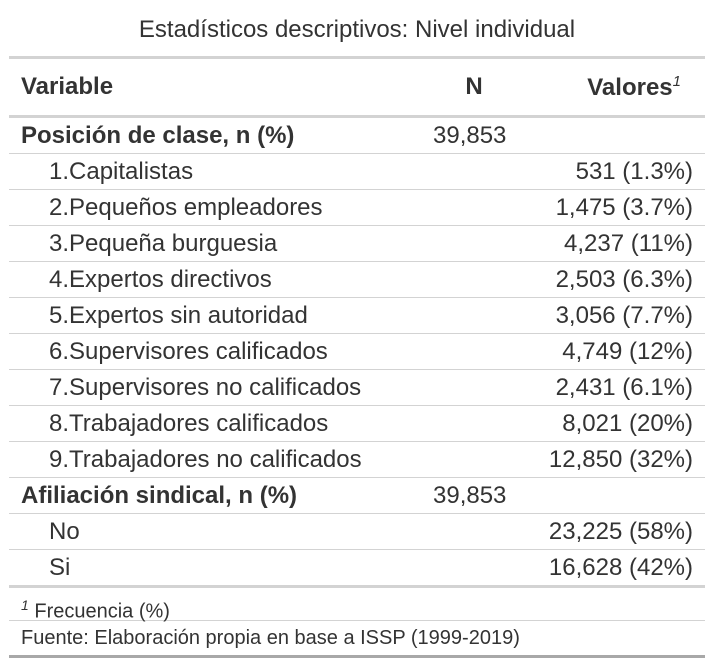 Image resolution: width=714 pixels, height=662 pixels. What do you see at coordinates (617, 243) in the screenshot?
I see `row-value: 4,237 (11%)` at bounding box center [617, 243].